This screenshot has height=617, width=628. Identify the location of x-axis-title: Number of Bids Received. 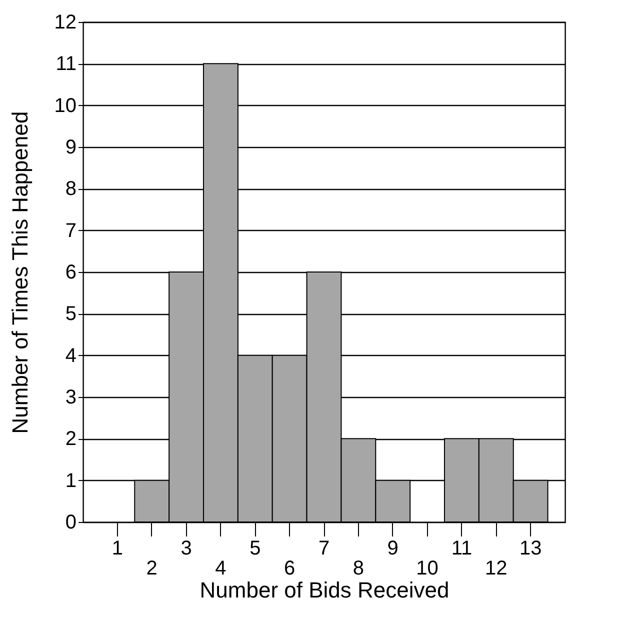
(325, 590).